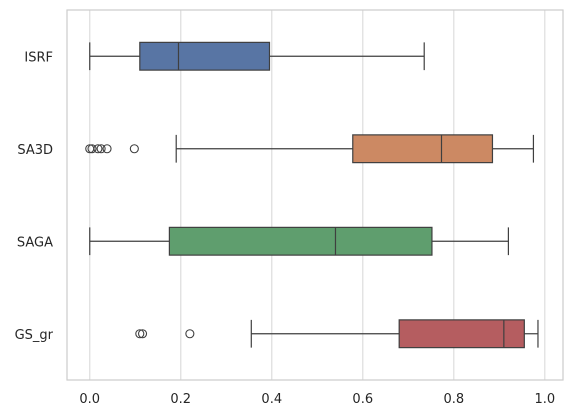 This screenshot has height=416, width=573. Describe the element at coordinates (38, 57) in the screenshot. I see `y-tick-label: ISRF` at that location.